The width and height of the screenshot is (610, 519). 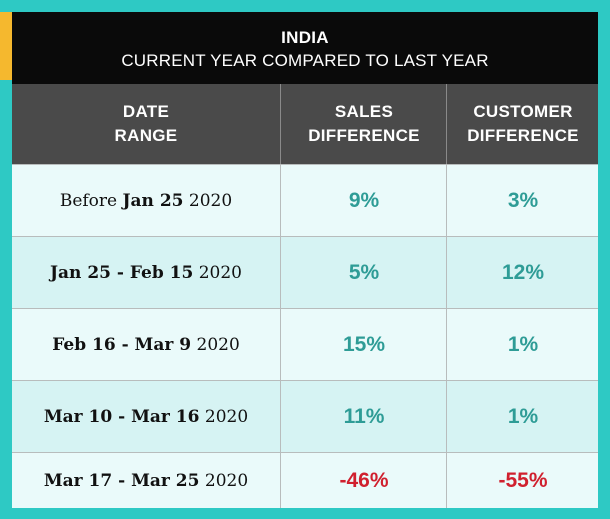 I want to click on date-emphasis: Feb 16 - Mar 9, so click(x=122, y=344).